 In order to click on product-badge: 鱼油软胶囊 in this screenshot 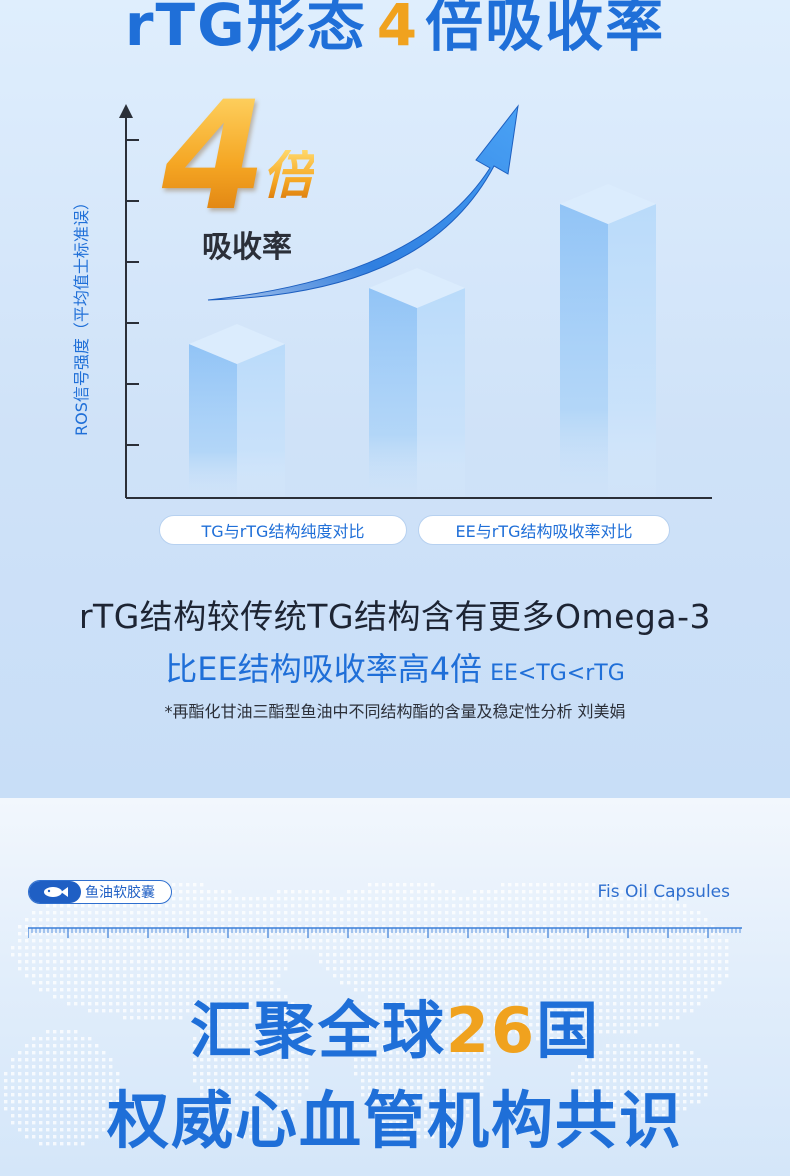, I will do `click(100, 892)`.